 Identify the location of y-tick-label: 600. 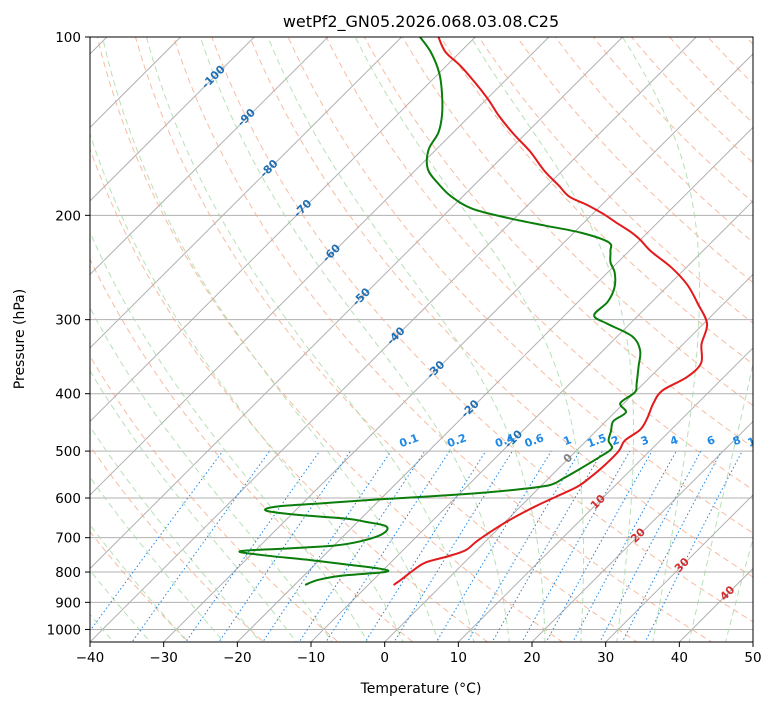
(68, 499).